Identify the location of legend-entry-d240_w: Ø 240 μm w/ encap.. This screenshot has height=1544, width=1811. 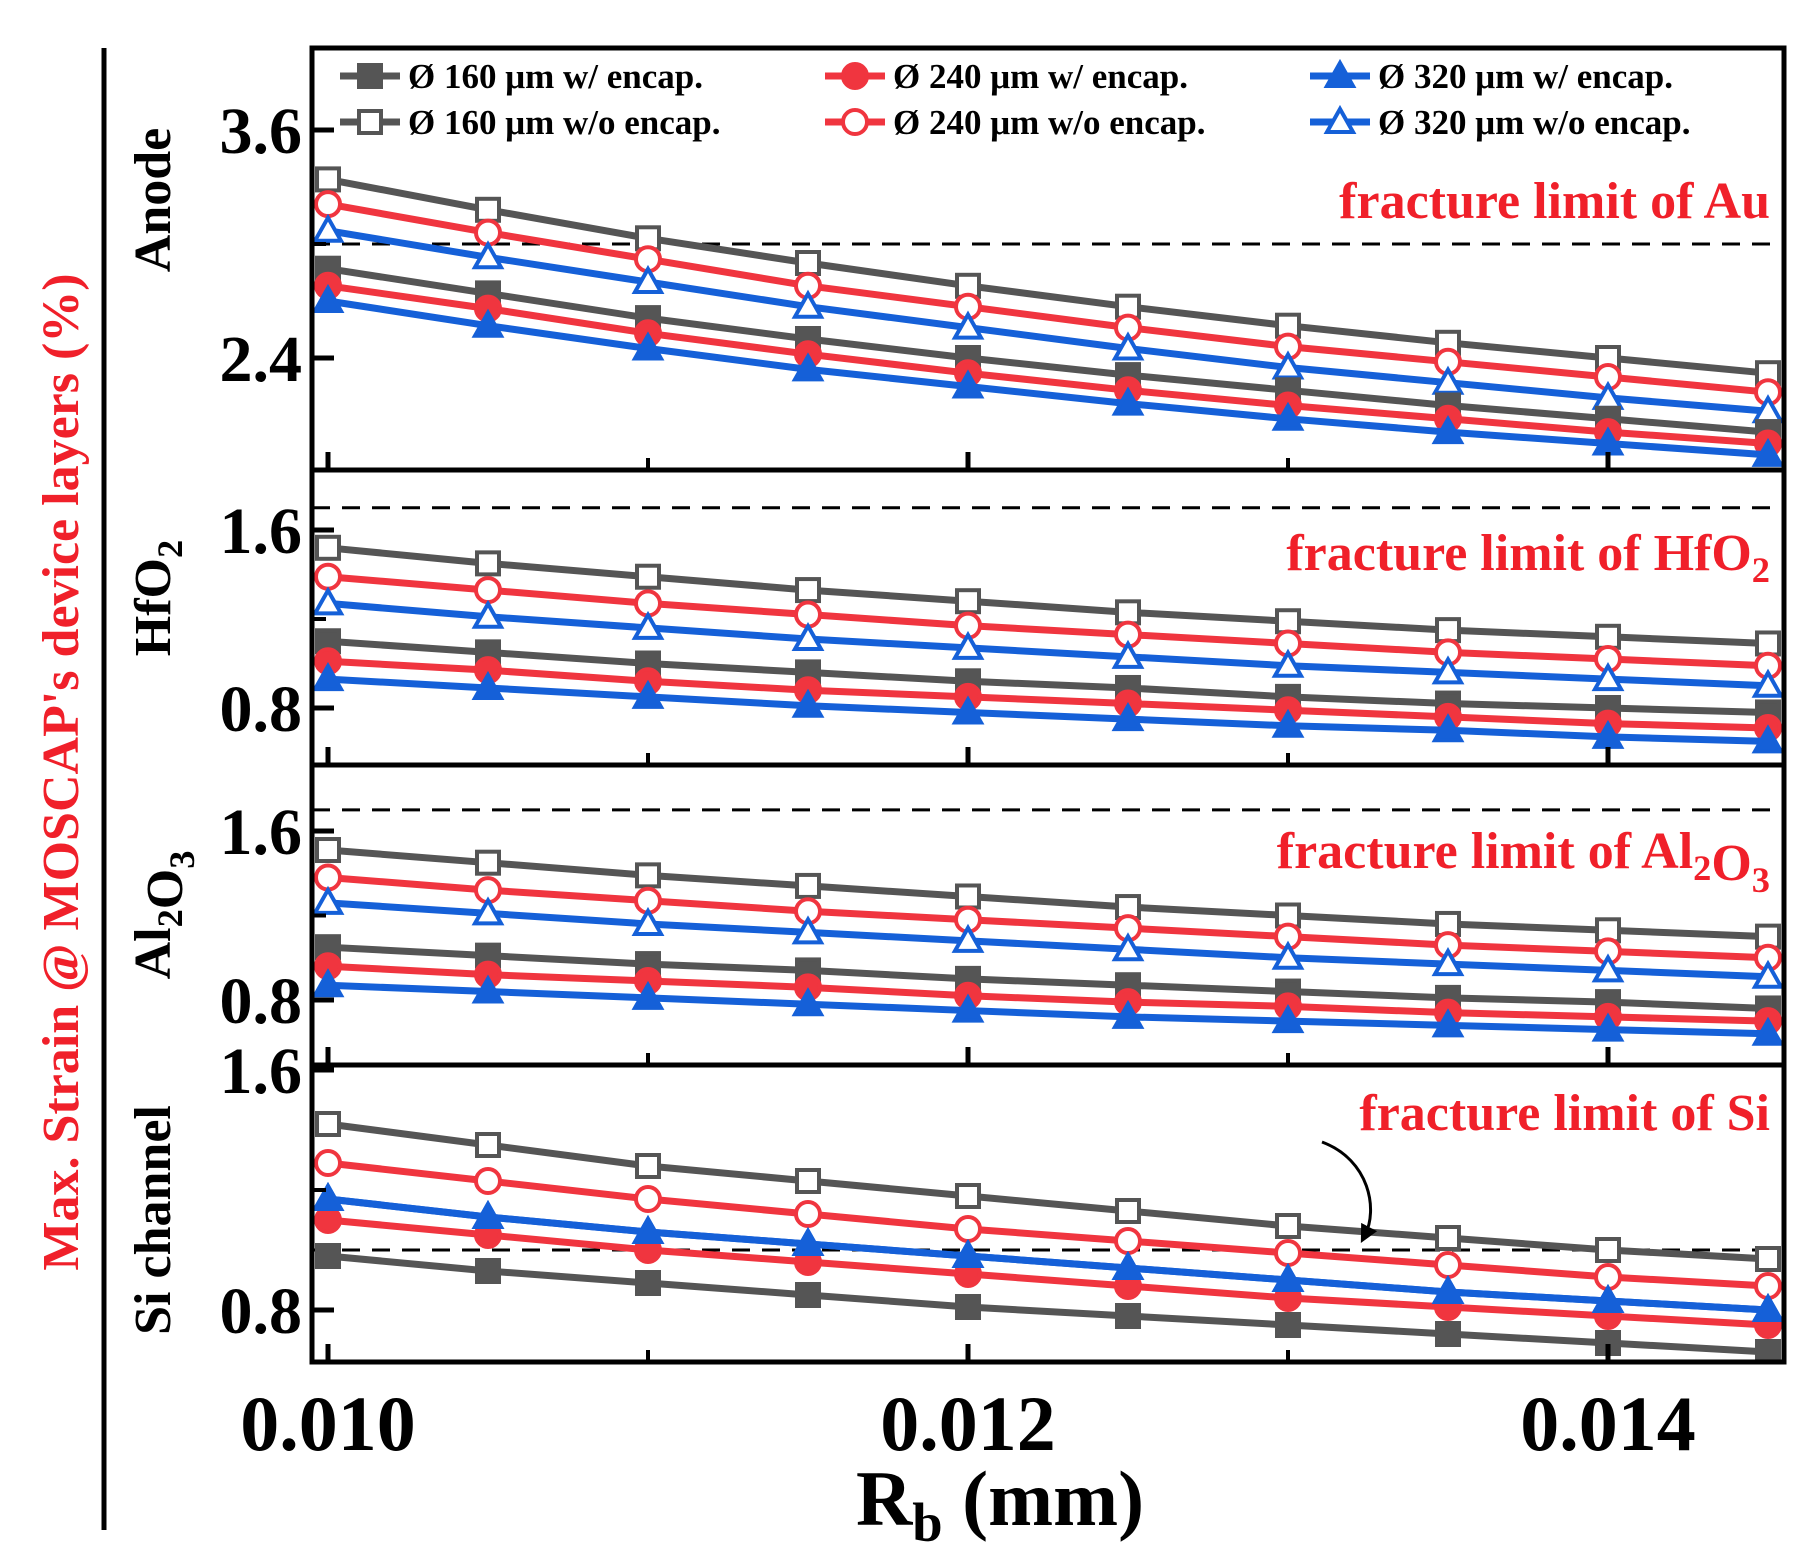
(1006, 76).